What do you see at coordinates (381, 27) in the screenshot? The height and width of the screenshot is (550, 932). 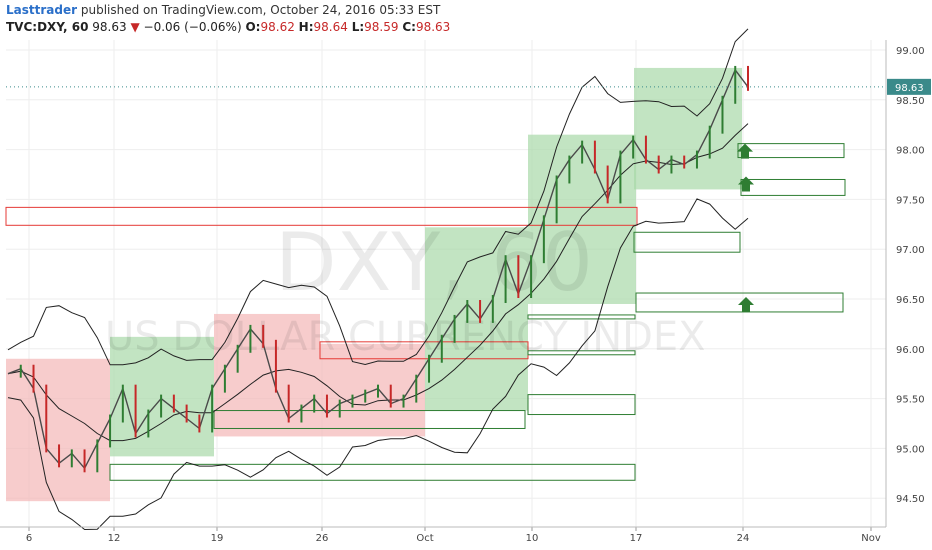 I see `low-value: 98.59` at bounding box center [381, 27].